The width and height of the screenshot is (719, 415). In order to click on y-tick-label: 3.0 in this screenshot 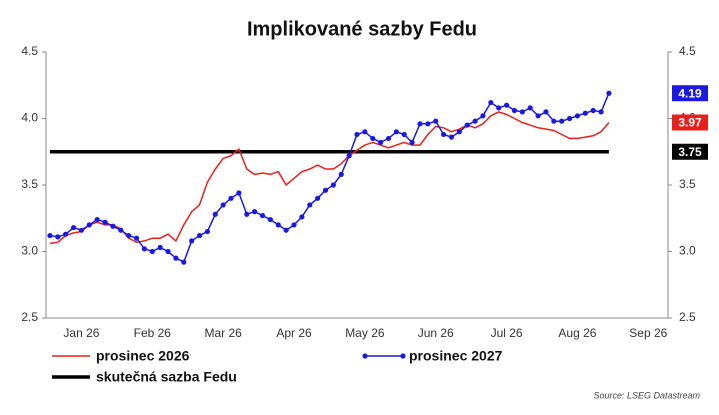, I will do `click(29, 251)`.